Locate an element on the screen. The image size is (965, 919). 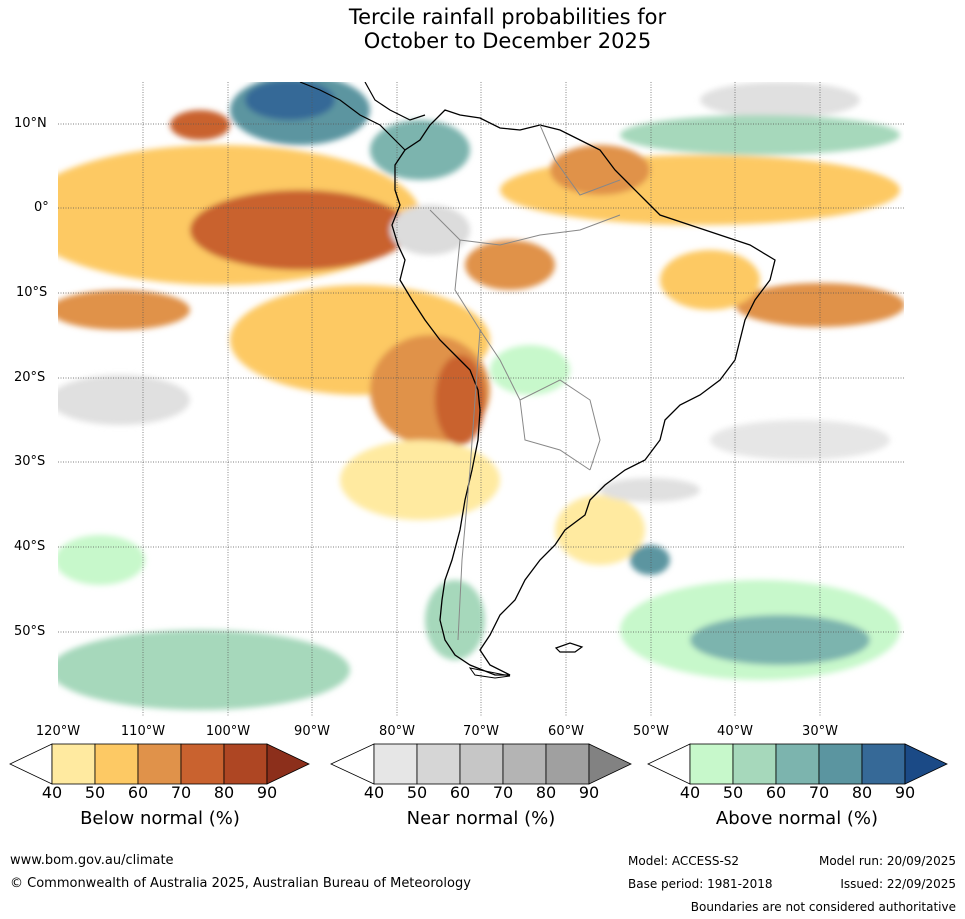
lat-label-40s: 40°S is located at coordinates (30, 546).